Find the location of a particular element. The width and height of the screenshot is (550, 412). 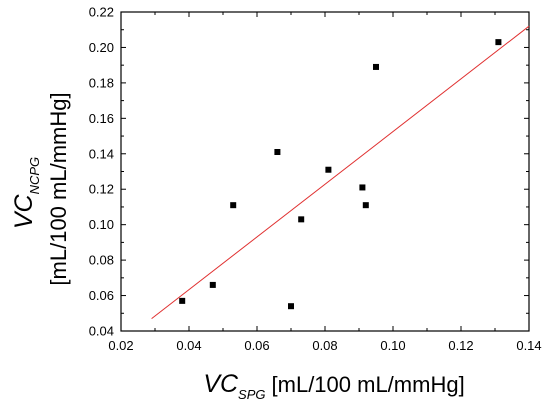

x-tick-label: 0.14 is located at coordinates (528, 345).